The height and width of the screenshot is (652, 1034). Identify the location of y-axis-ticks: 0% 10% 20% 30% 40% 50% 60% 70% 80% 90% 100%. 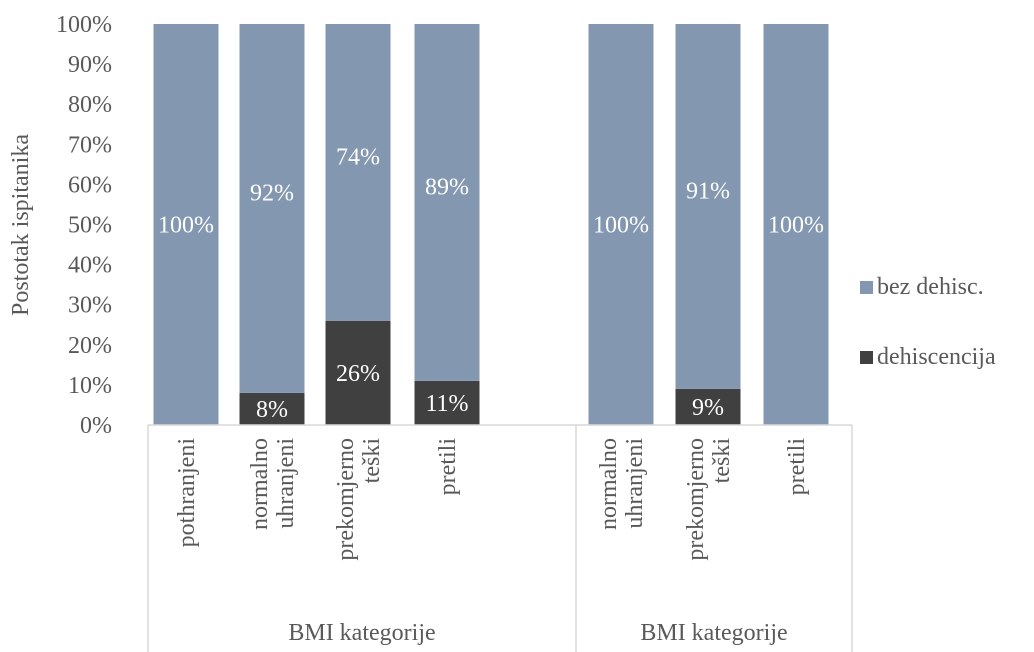
(84, 225).